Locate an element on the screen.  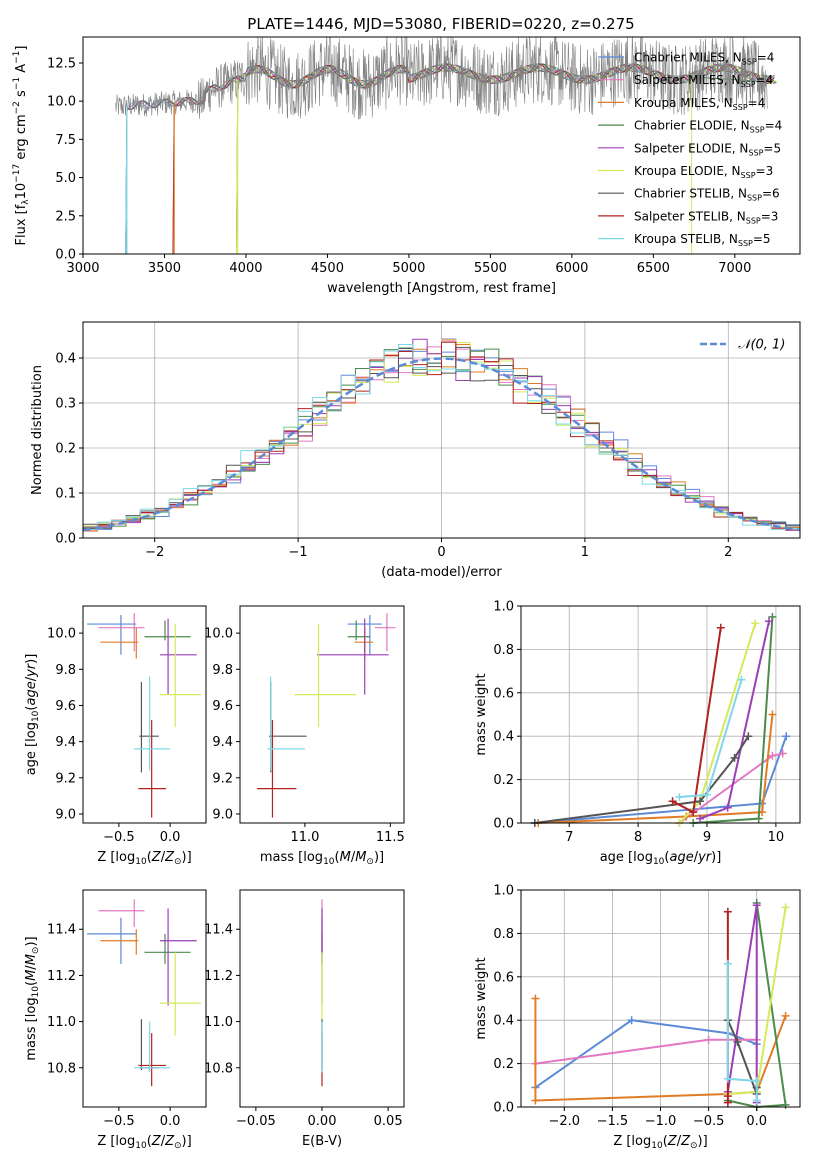
x-tick-label: −0.5 is located at coordinates (119, 1121).